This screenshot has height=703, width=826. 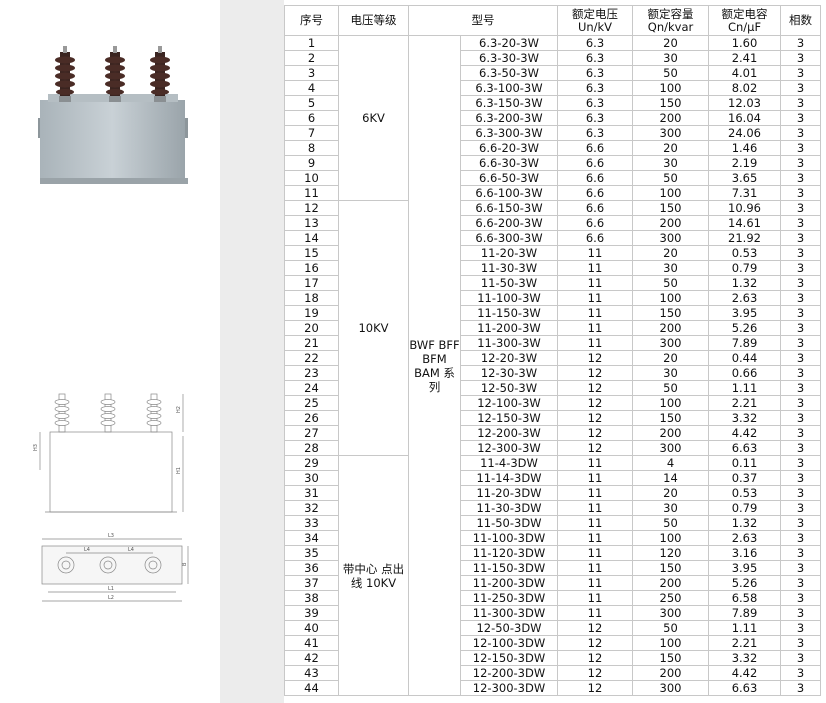 What do you see at coordinates (113, 115) in the screenshot?
I see `photo` at bounding box center [113, 115].